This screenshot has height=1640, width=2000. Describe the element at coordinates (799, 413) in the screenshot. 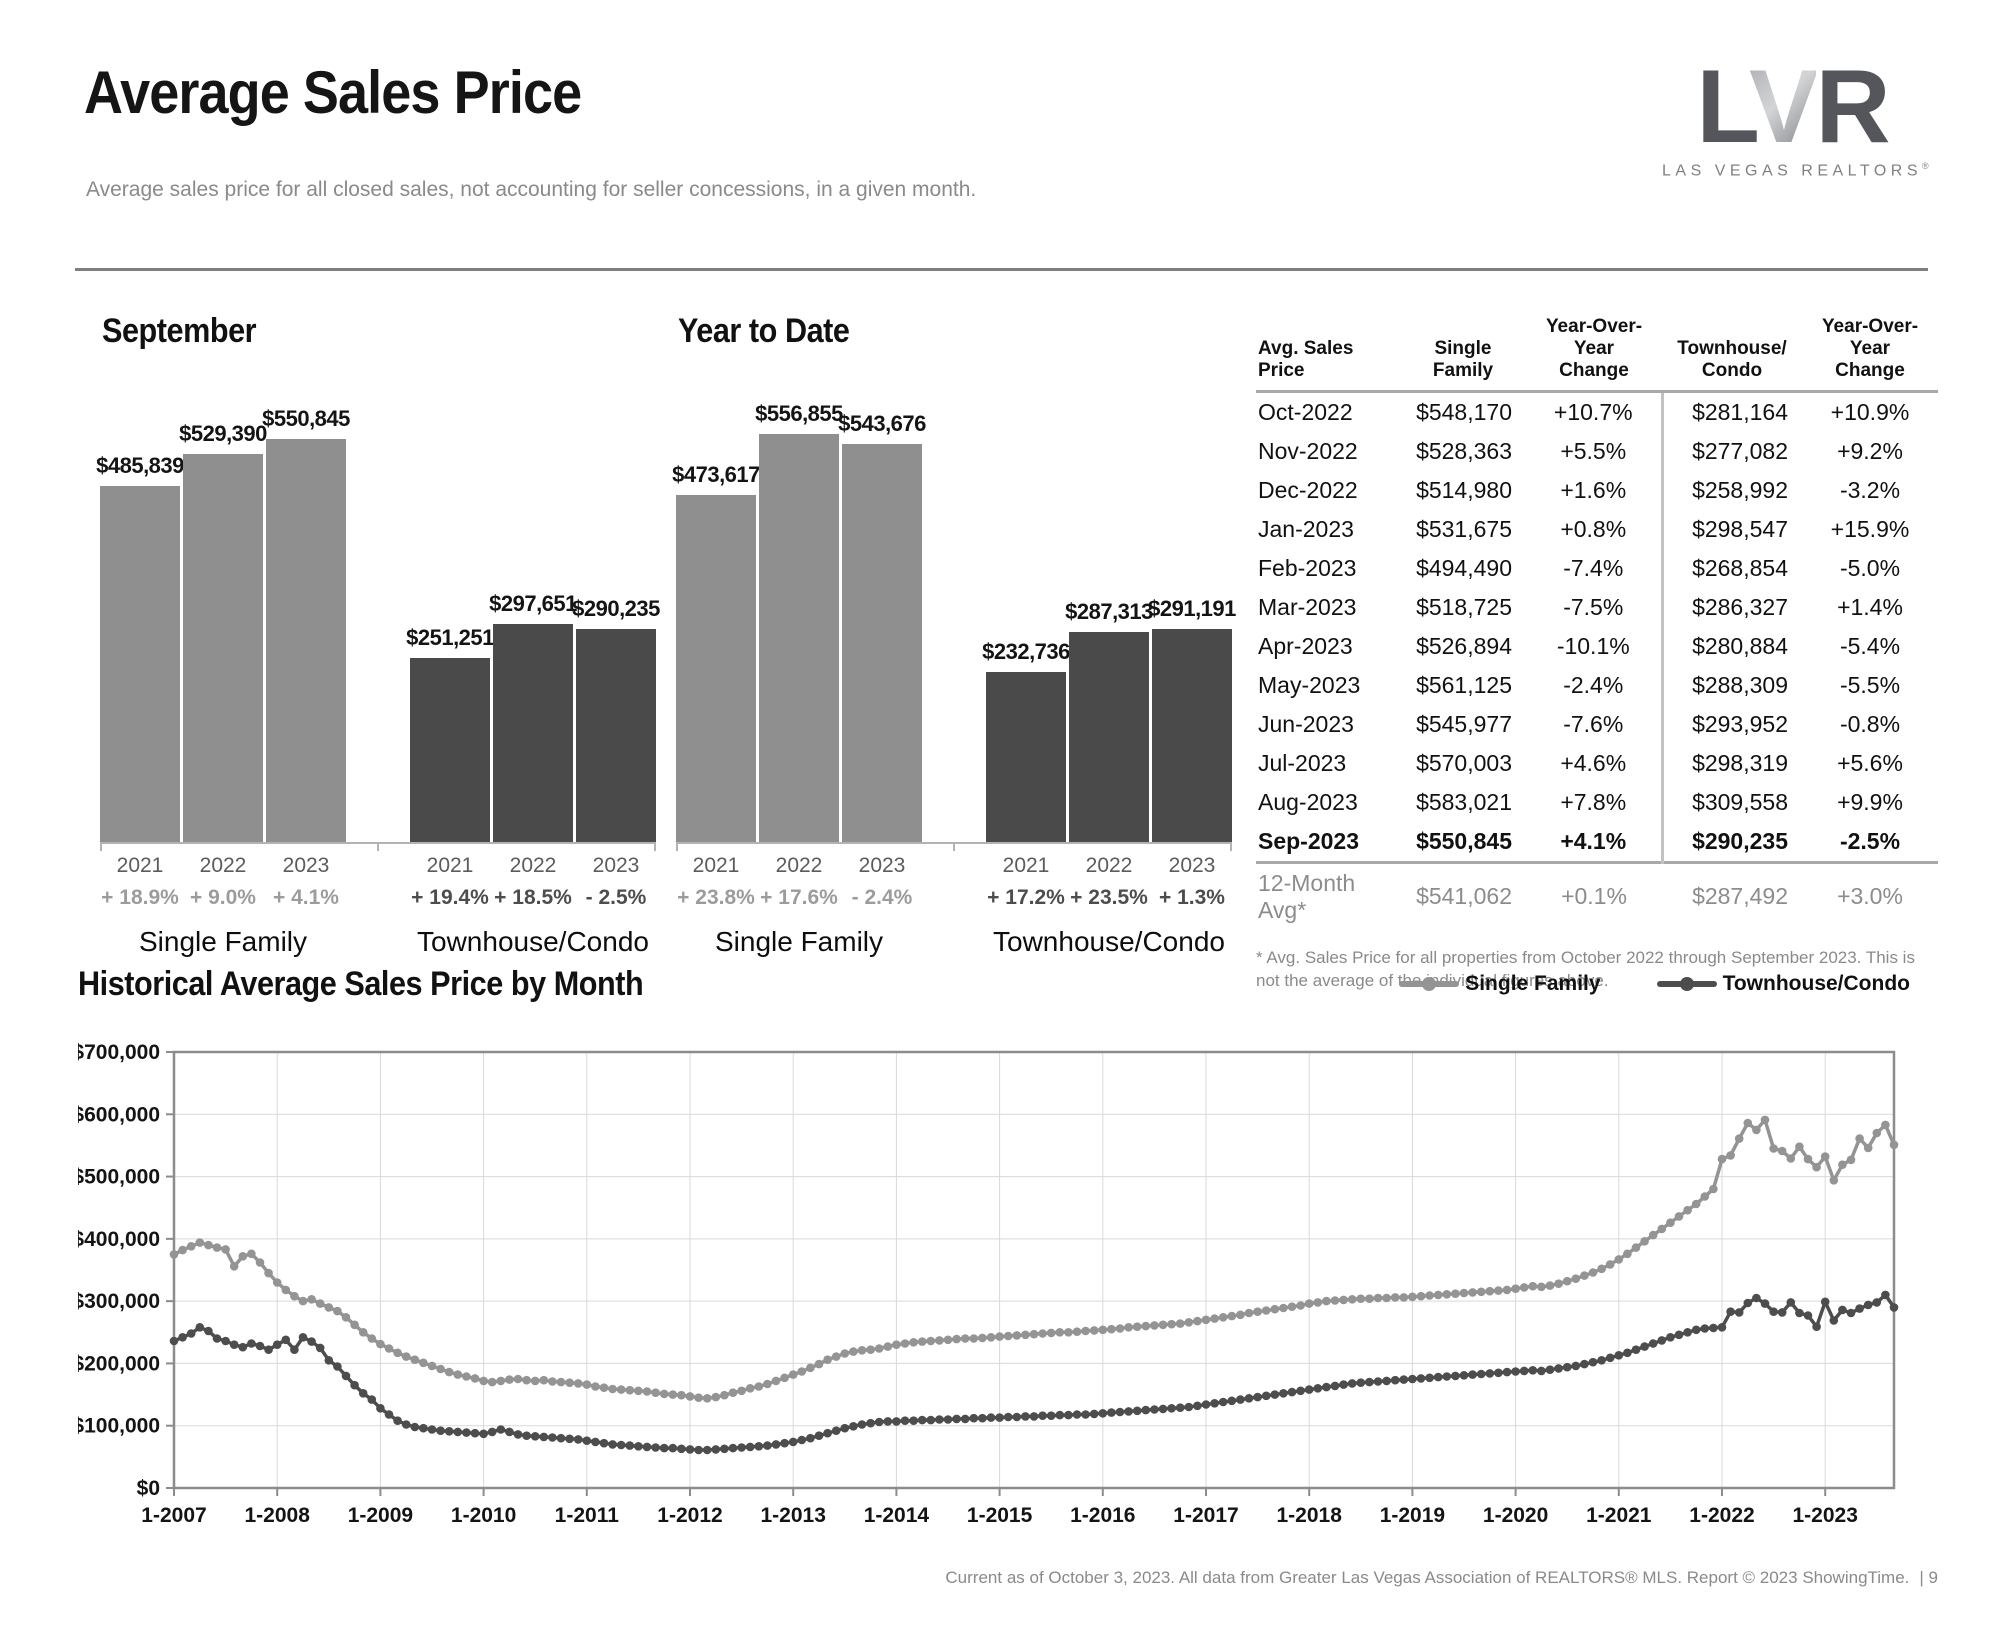

I see `bar-value-label: $556,855` at that location.